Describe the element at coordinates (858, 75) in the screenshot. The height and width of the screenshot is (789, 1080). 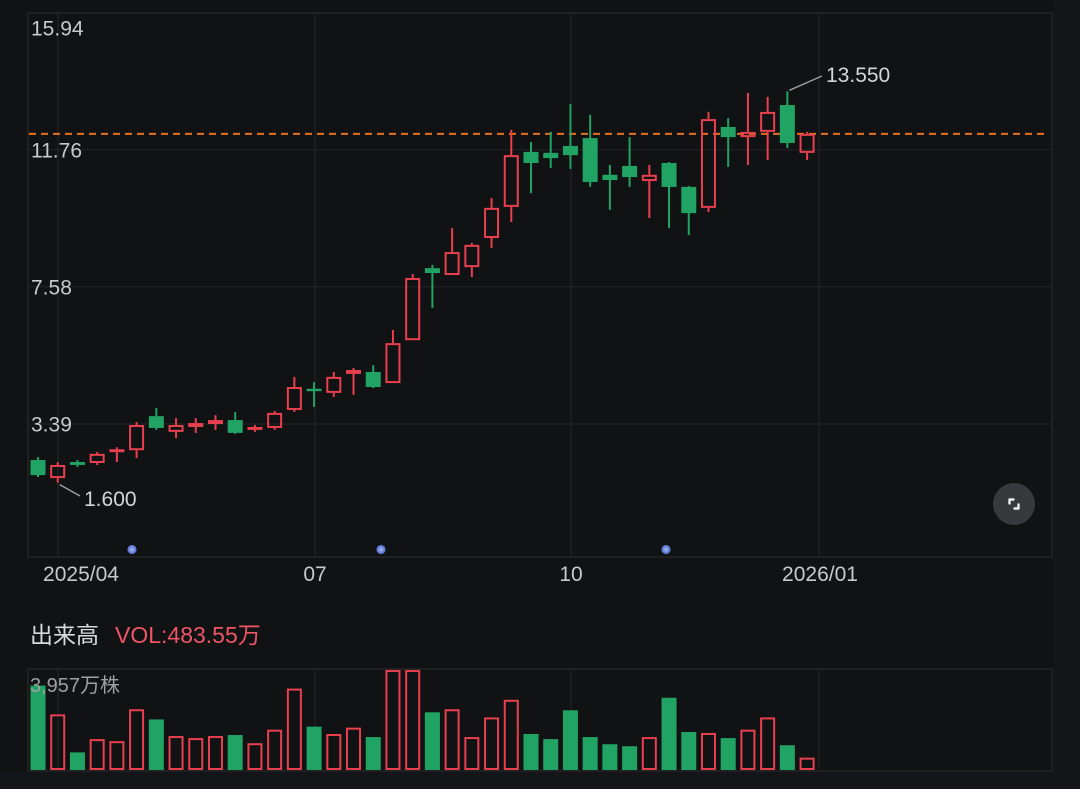
I see `price-annotation-high: 13.550` at that location.